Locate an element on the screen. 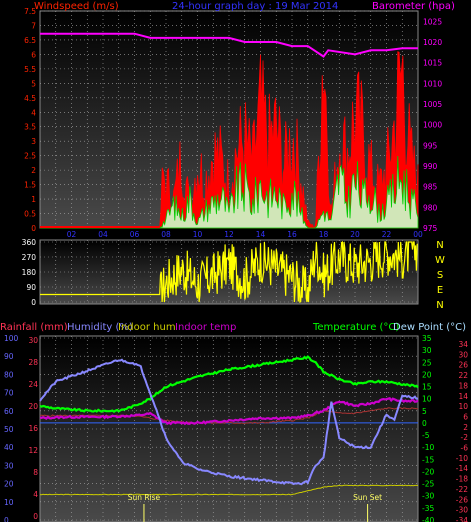 This screenshot has width=471, height=522. barometer-tick-label: 1010 is located at coordinates (432, 83).